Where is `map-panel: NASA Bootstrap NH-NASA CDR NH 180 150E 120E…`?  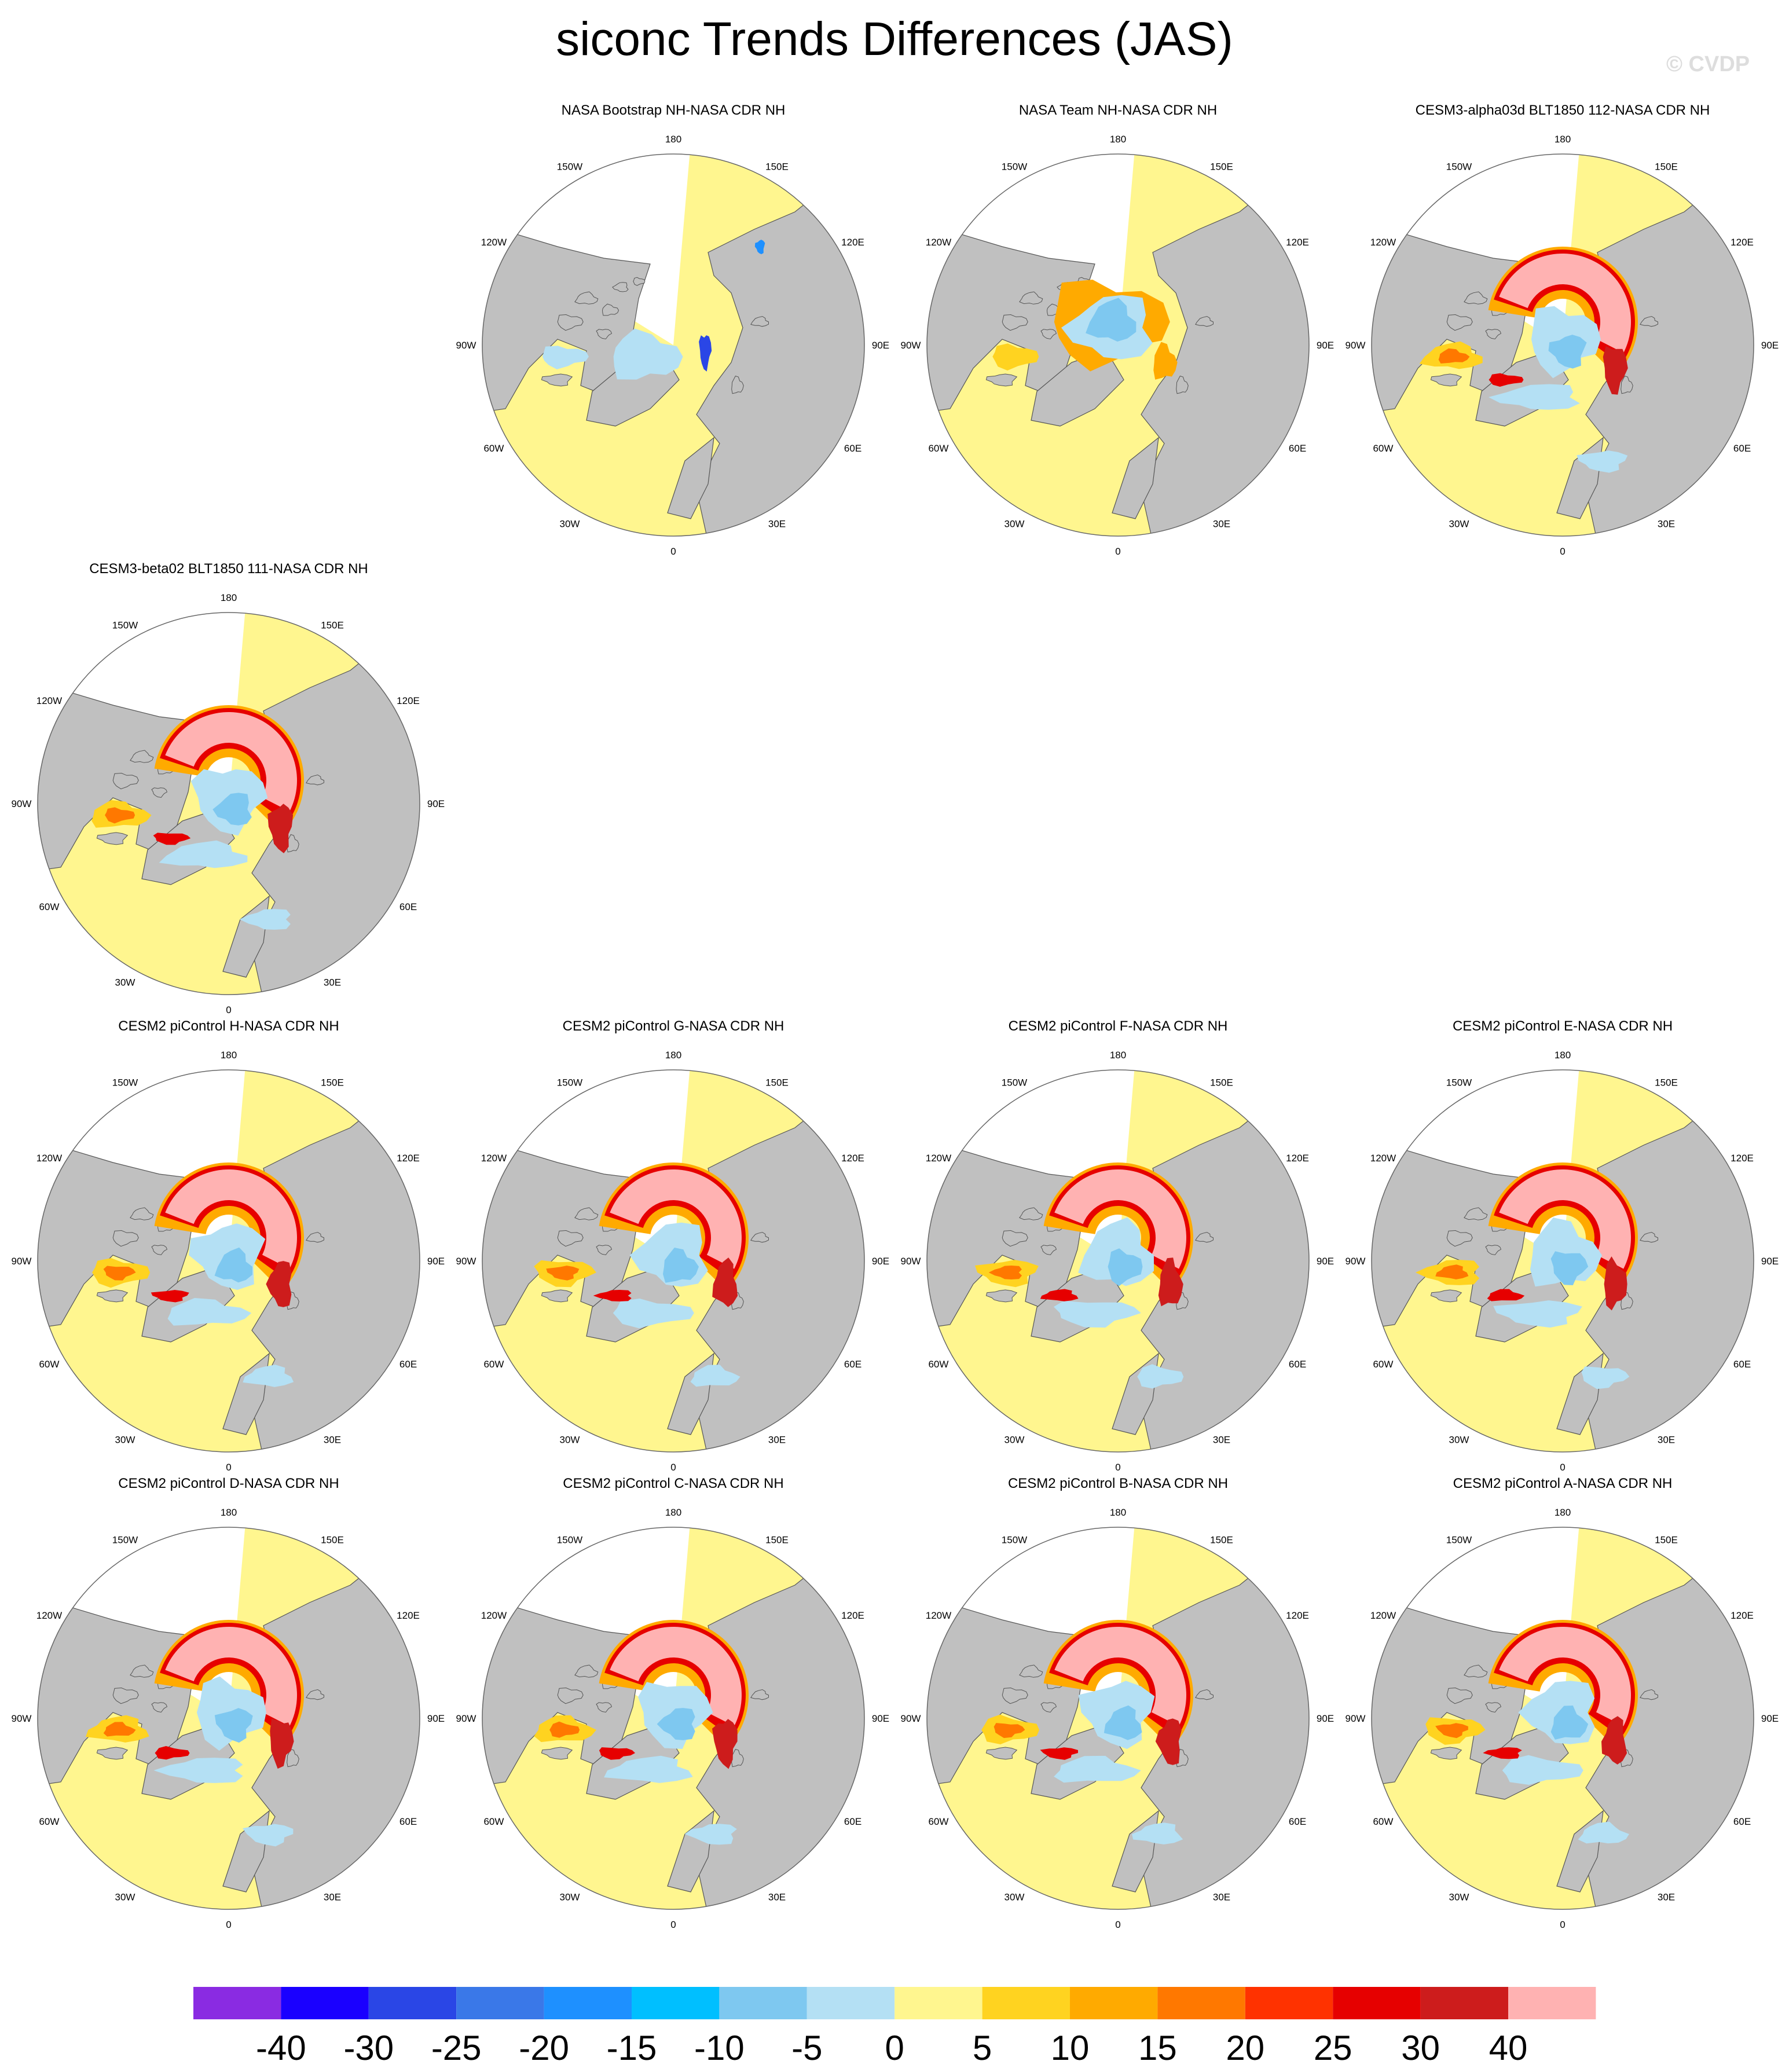 map-panel: NASA Bootstrap NH-NASA CDR NH 180 150E 120E… is located at coordinates (673, 330).